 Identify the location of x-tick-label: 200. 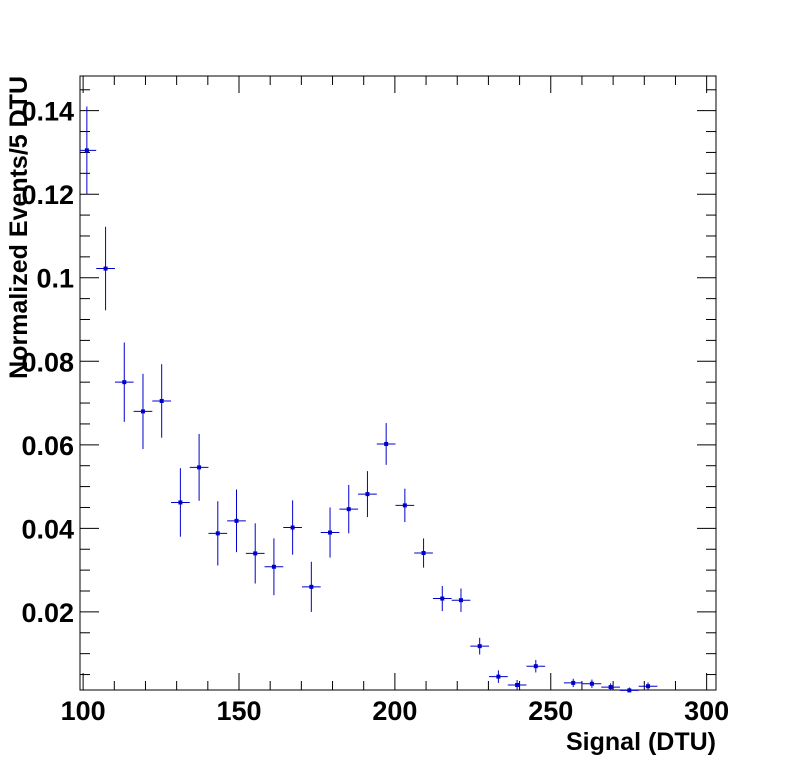
(394, 711).